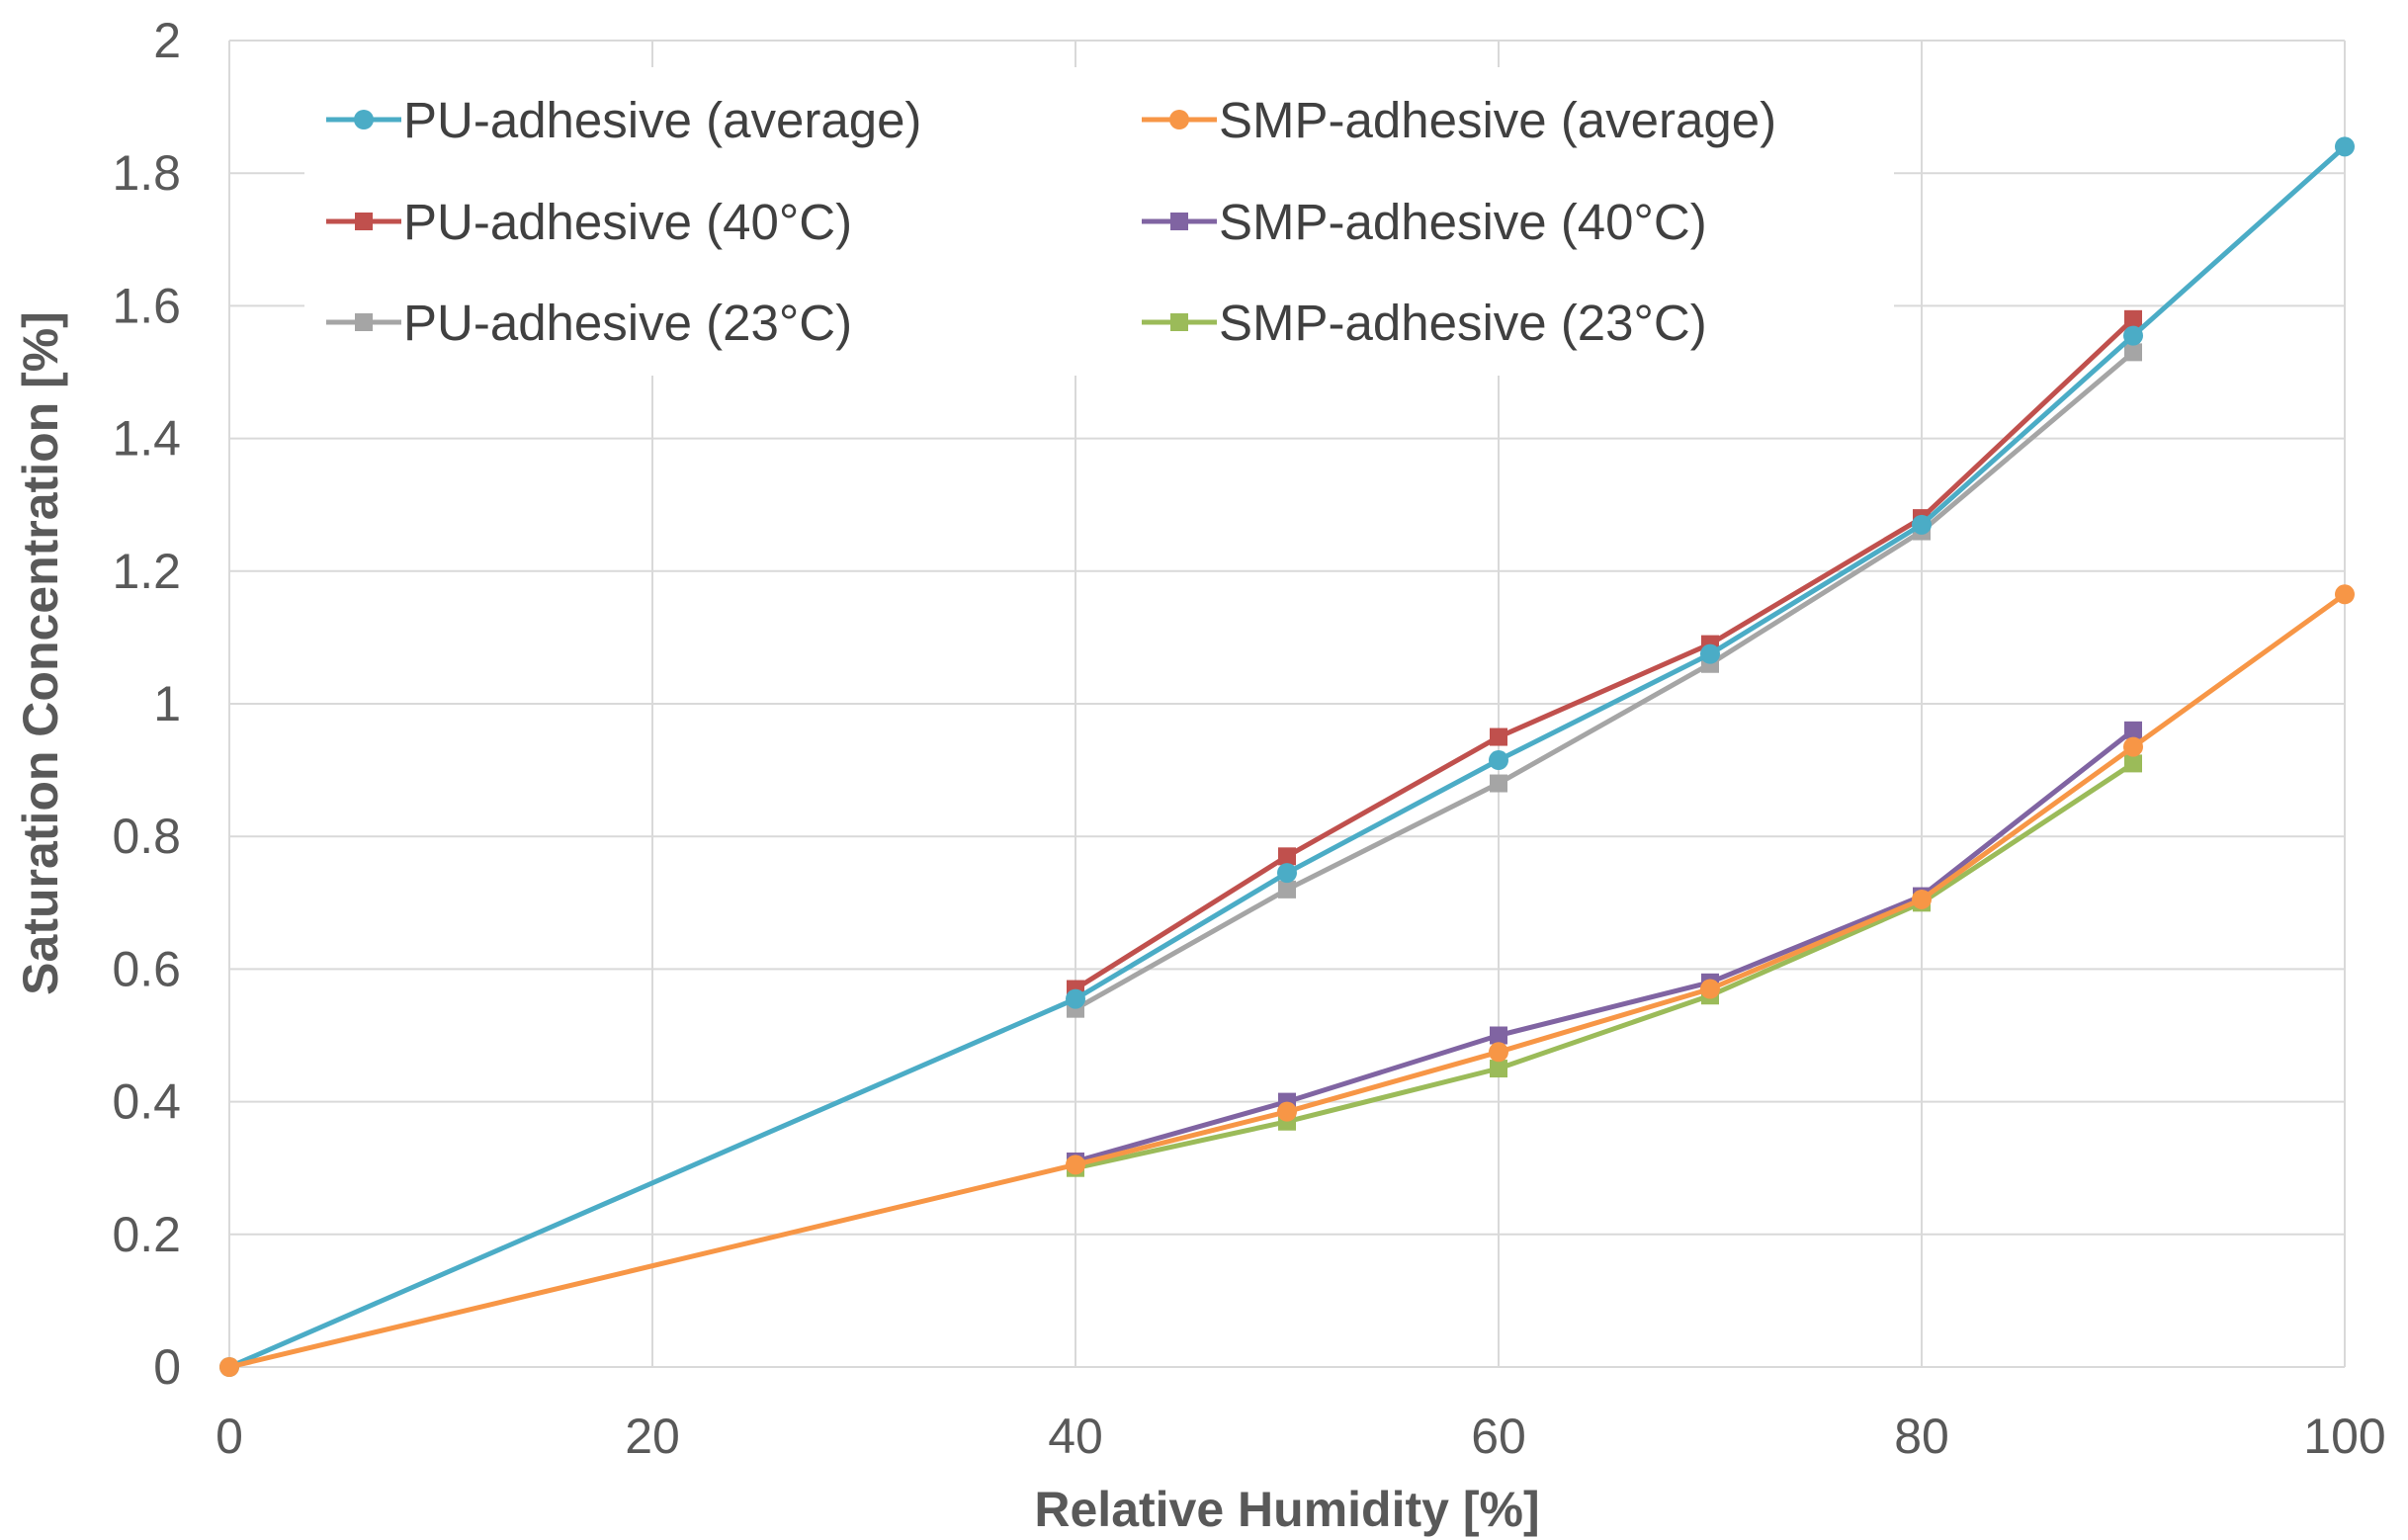  What do you see at coordinates (1921, 1437) in the screenshot?
I see `x-tick-label: 80` at bounding box center [1921, 1437].